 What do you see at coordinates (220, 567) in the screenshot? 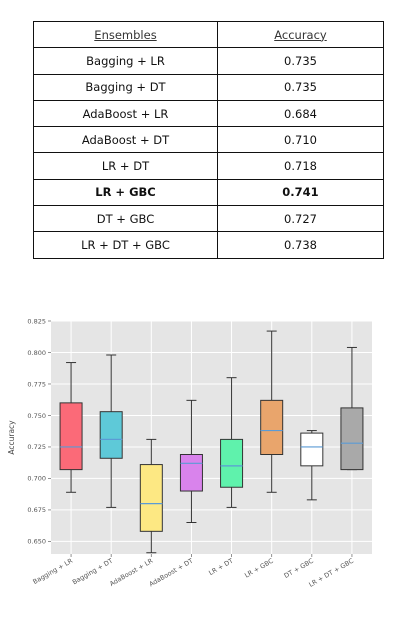
I see `x-tick-label: LR + DT` at bounding box center [220, 567].